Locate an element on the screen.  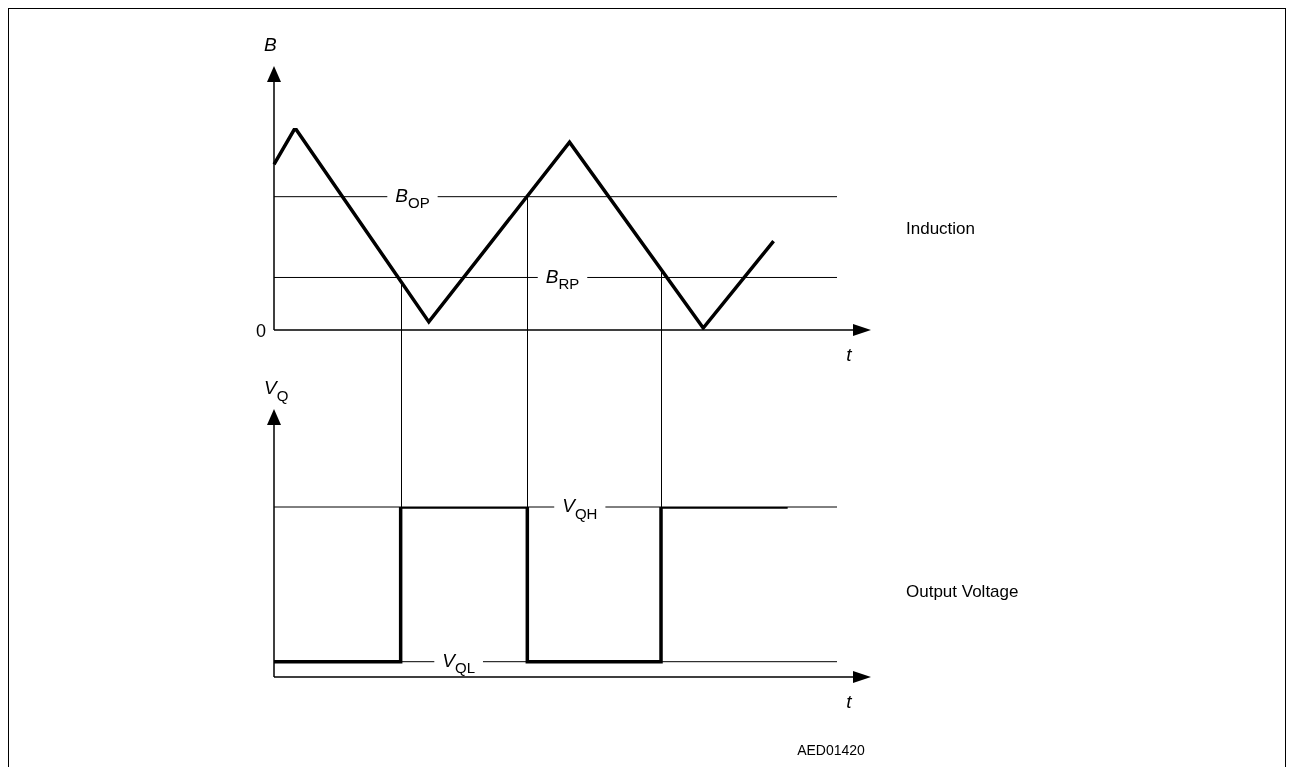
text: Induction is located at coordinates (940, 228).